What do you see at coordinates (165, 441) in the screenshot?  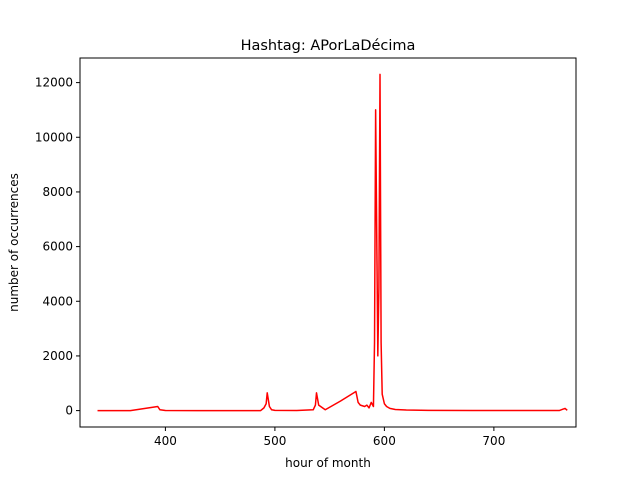 I see `x-tick-label: 400` at bounding box center [165, 441].